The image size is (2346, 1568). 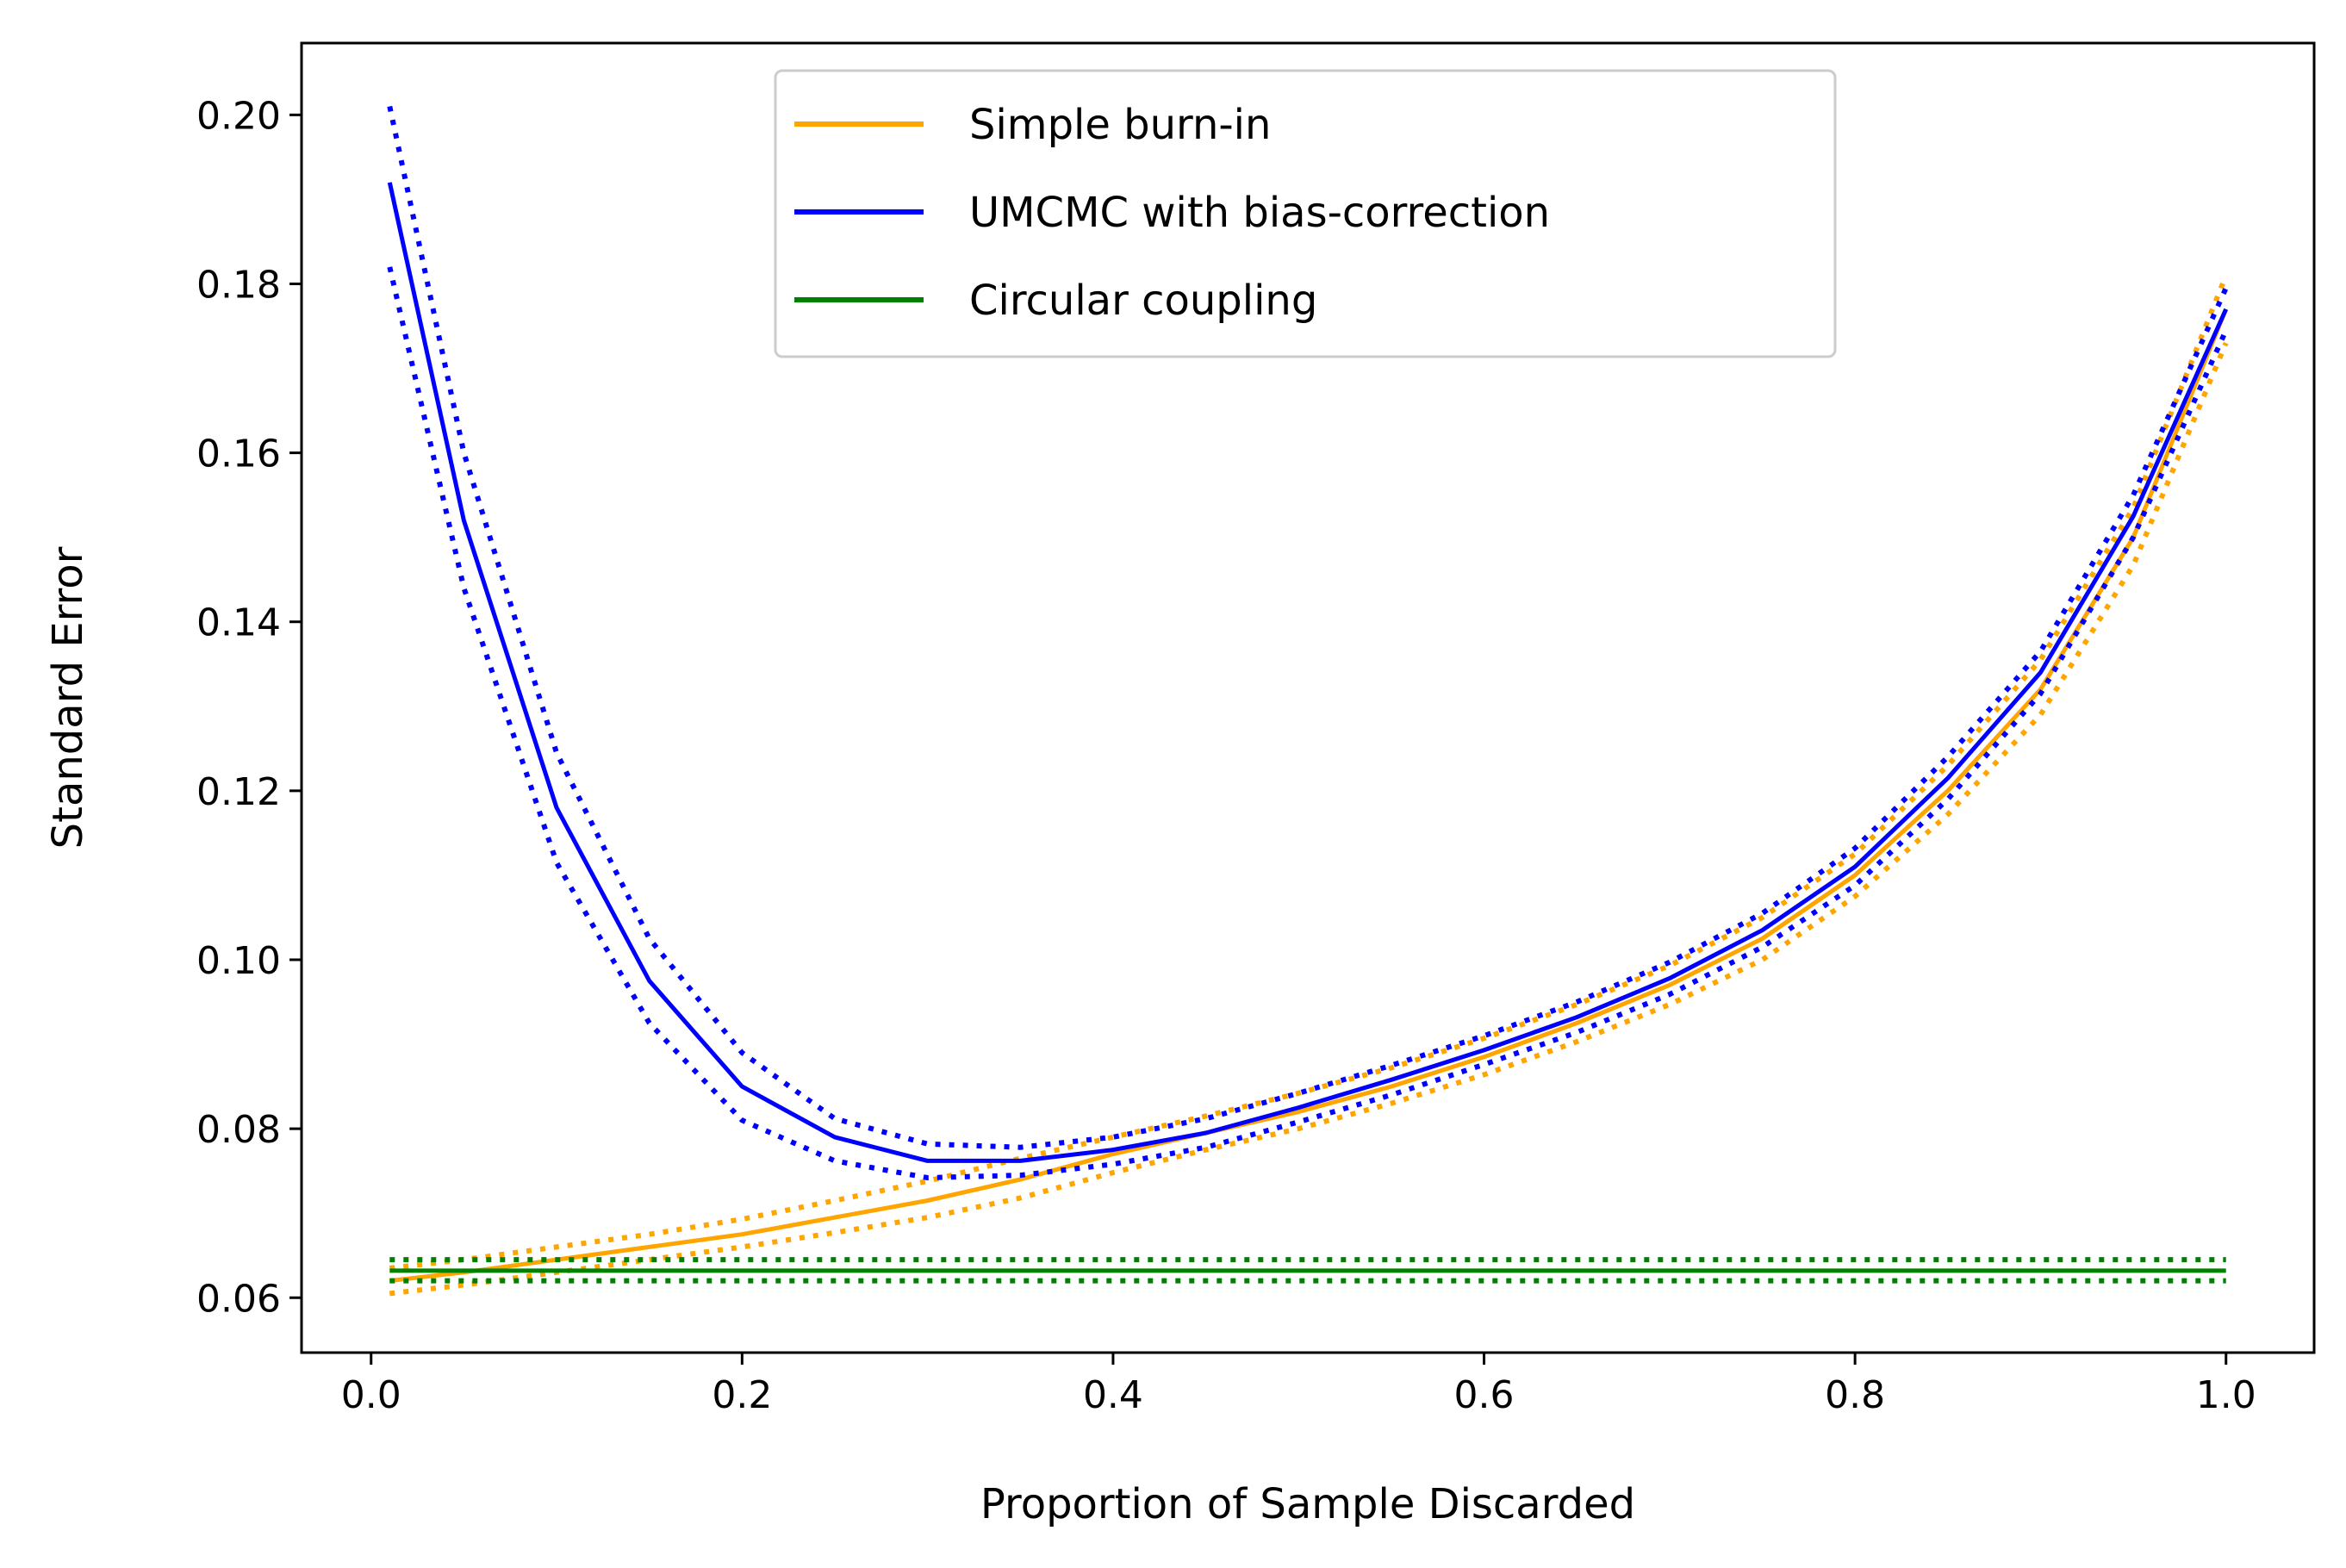 I want to click on y-tick-label: 0.12, so click(x=239, y=792).